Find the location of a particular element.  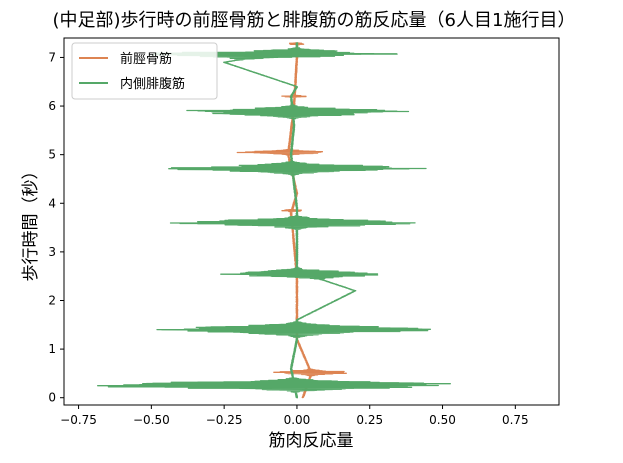

y-axis-label: 歩行時間（秒） is located at coordinates (31, 222).